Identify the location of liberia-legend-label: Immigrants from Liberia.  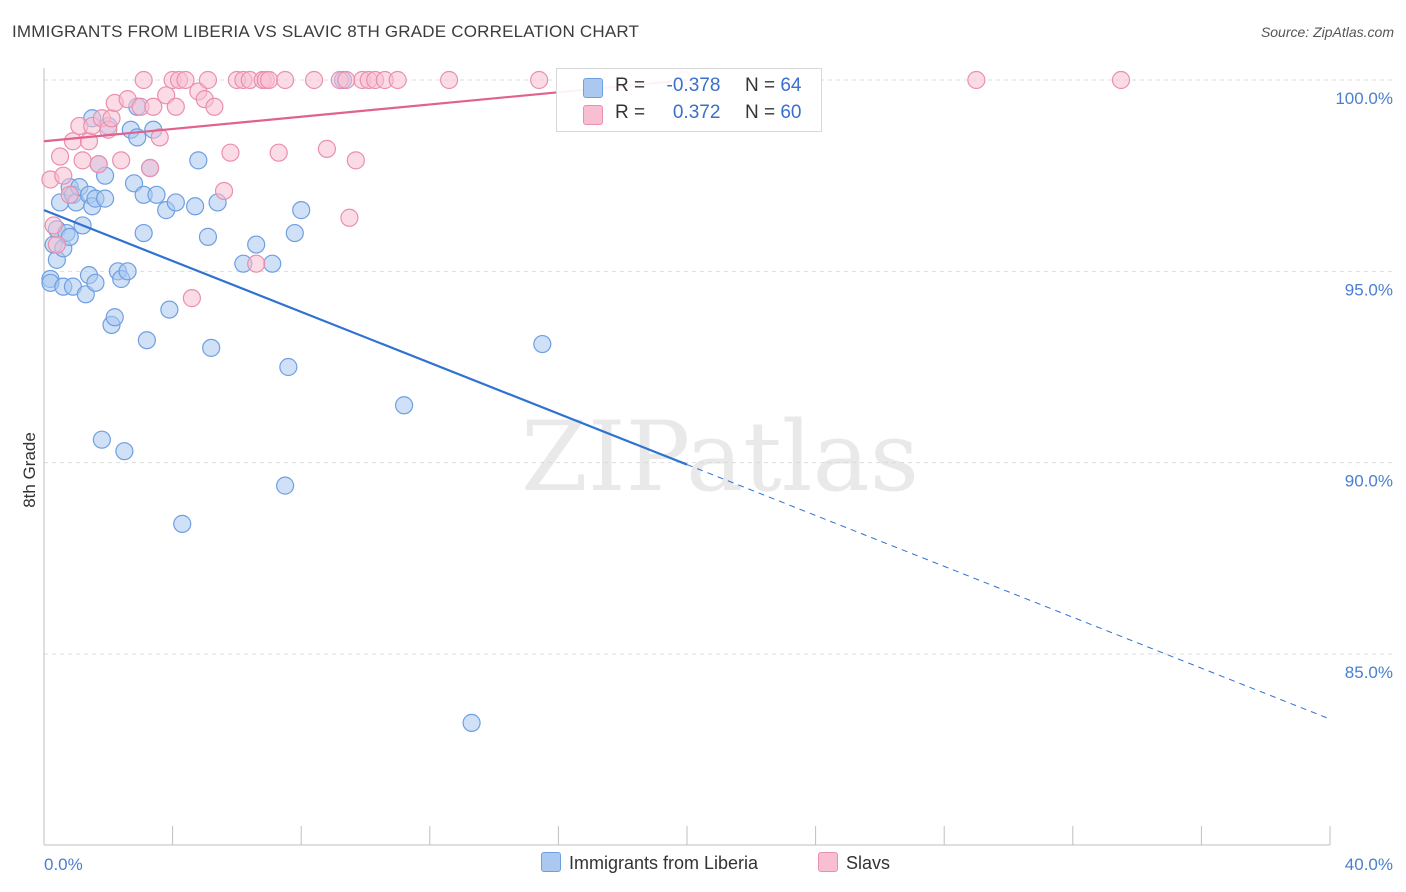
(664, 863).